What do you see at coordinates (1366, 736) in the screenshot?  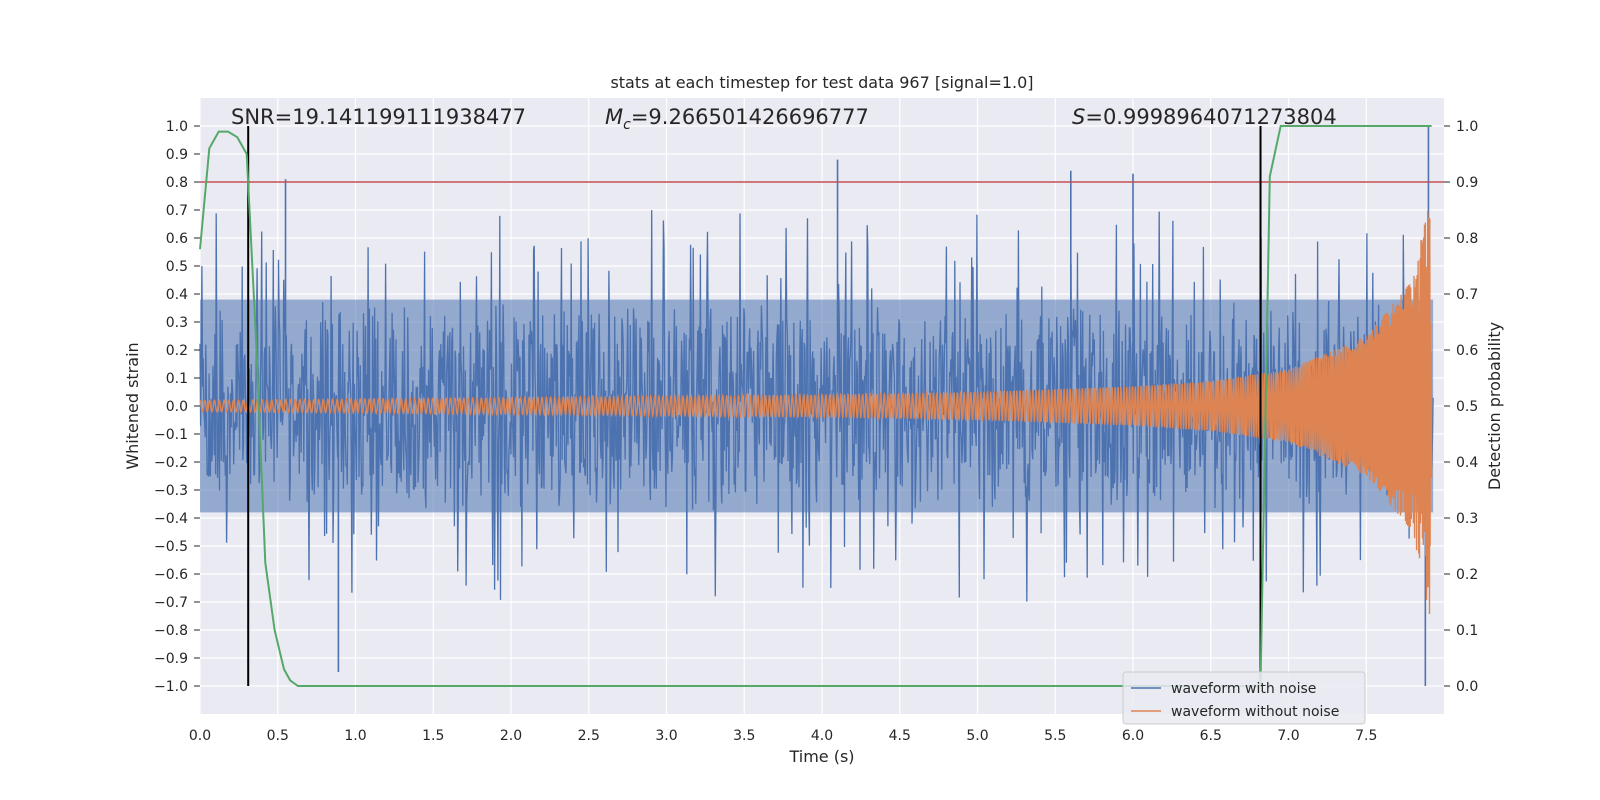 I see `x-tick-label: 7.5` at bounding box center [1366, 736].